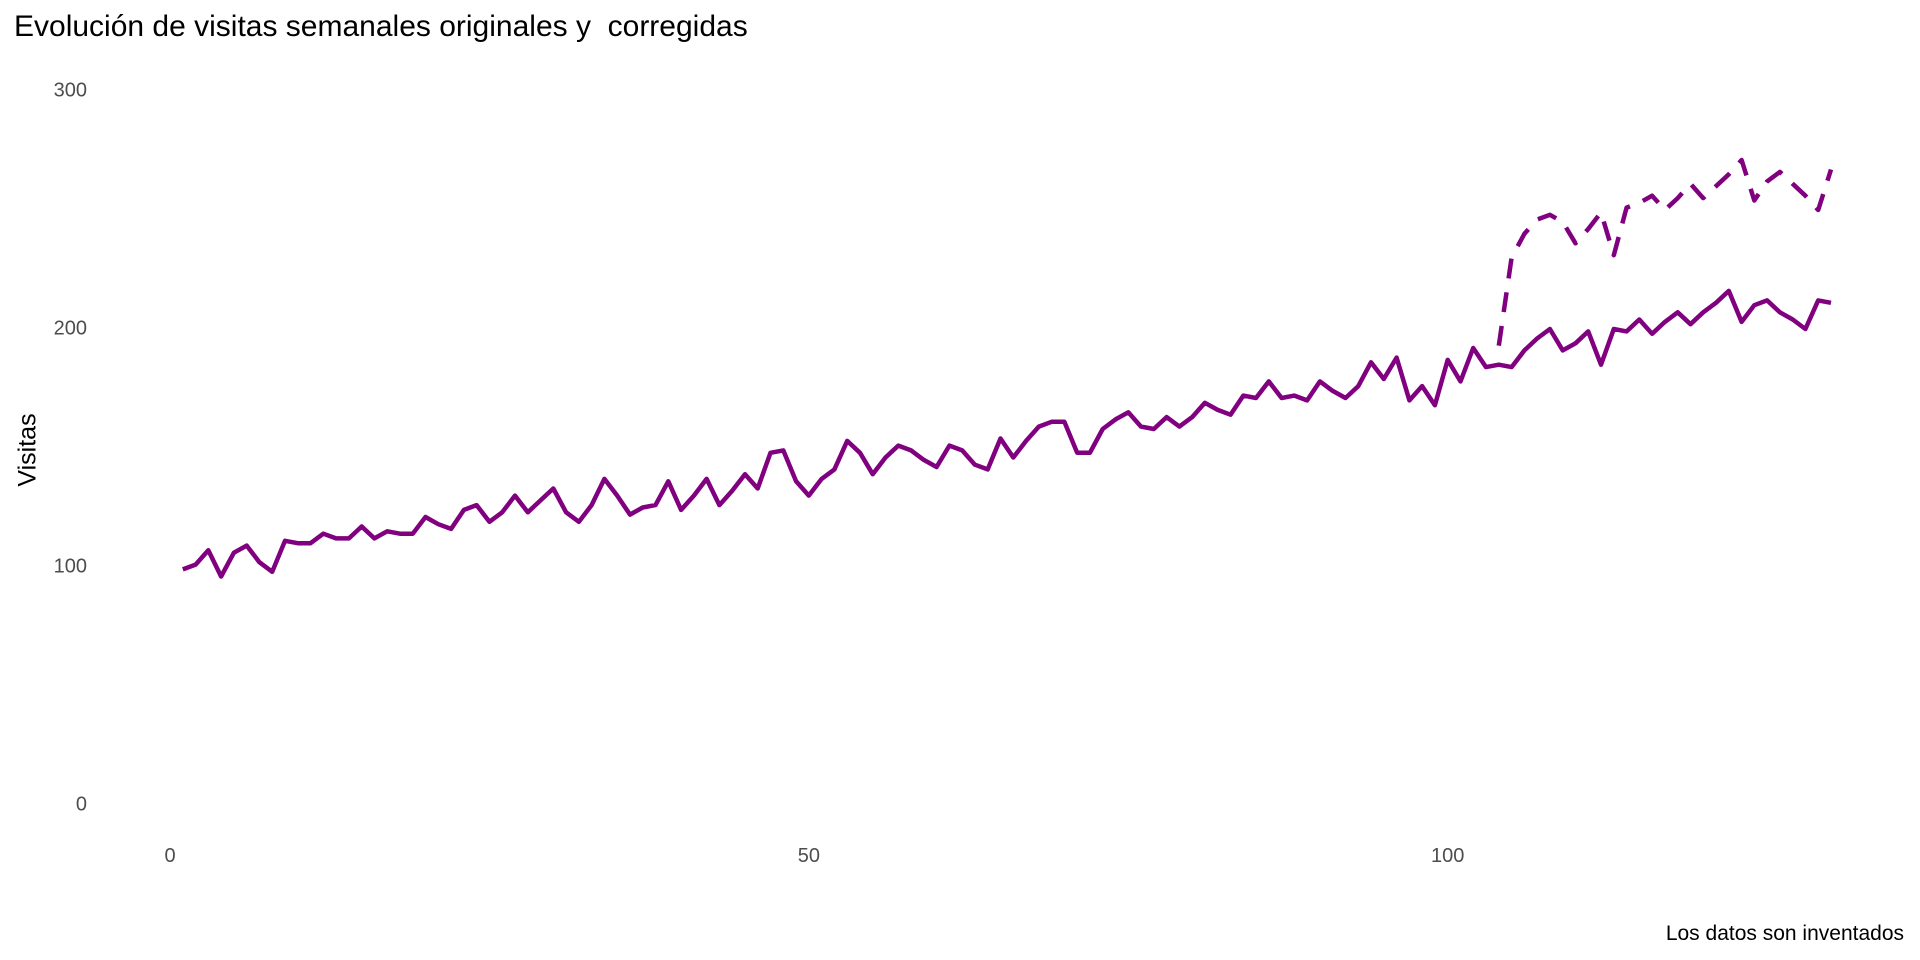 The image size is (1920, 960). I want to click on chart-caption: Los datos son inventados, so click(1784, 933).